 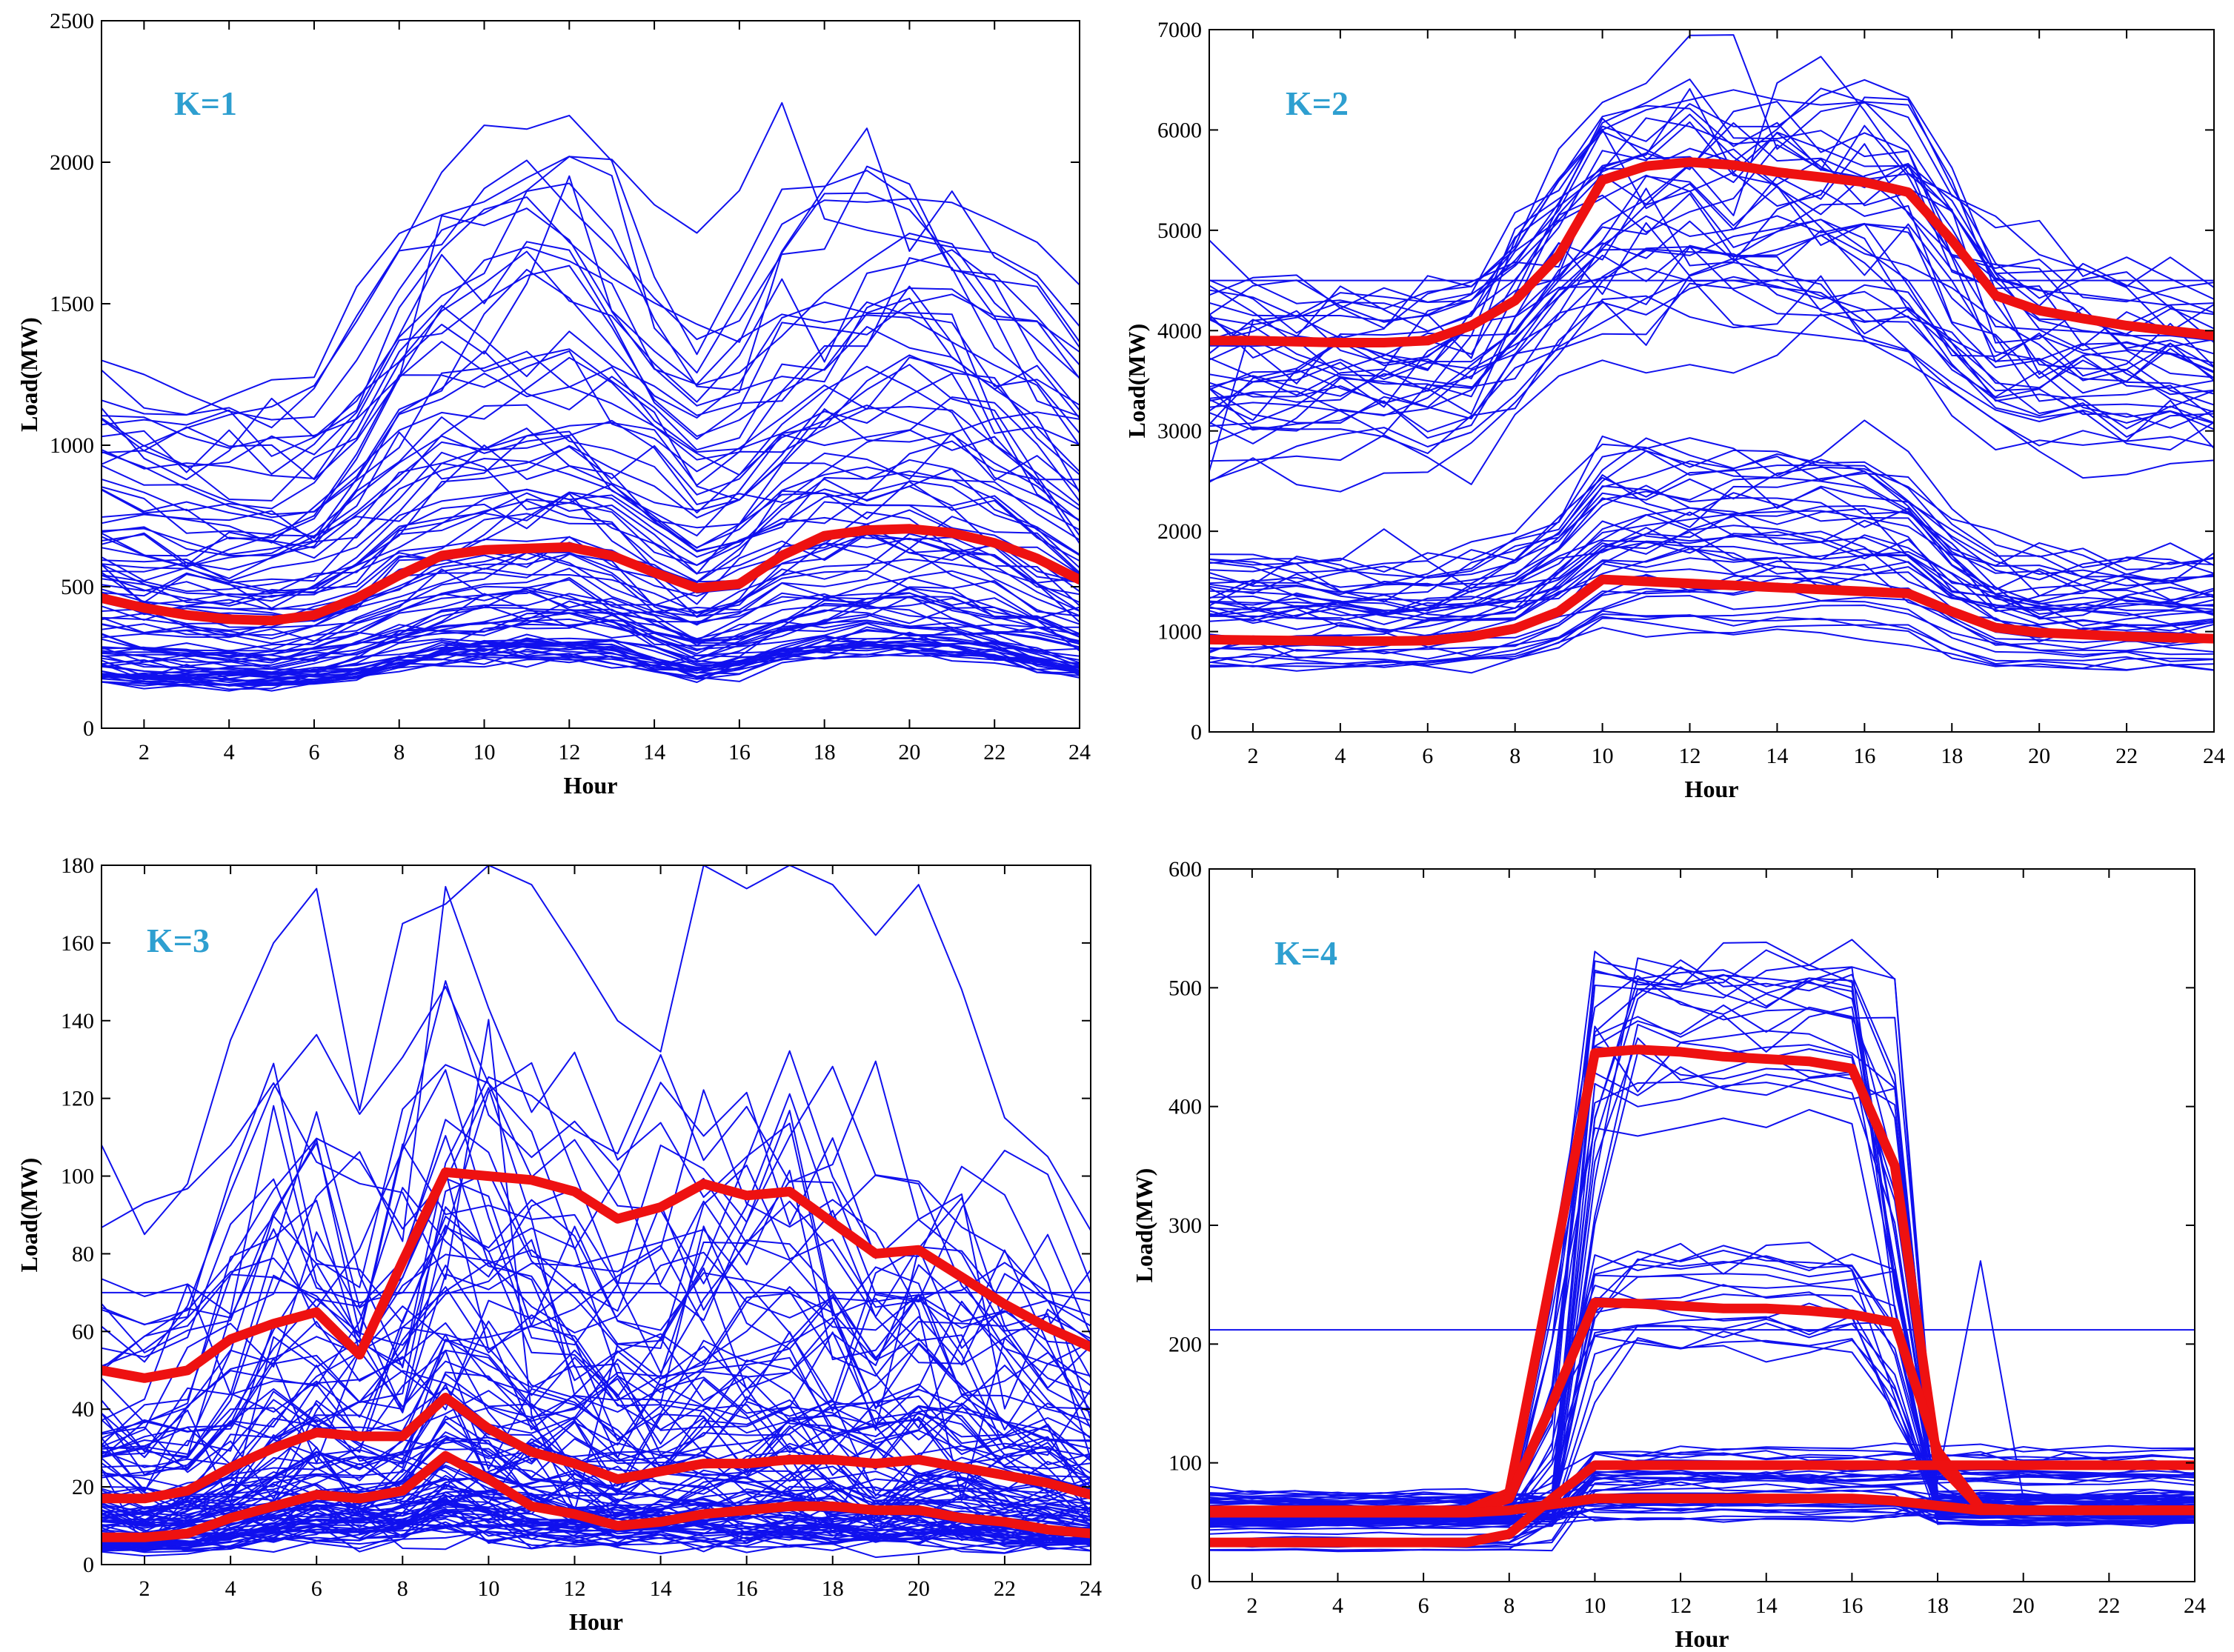 What do you see at coordinates (1514, 756) in the screenshot?
I see `x-tick-label: 8` at bounding box center [1514, 756].